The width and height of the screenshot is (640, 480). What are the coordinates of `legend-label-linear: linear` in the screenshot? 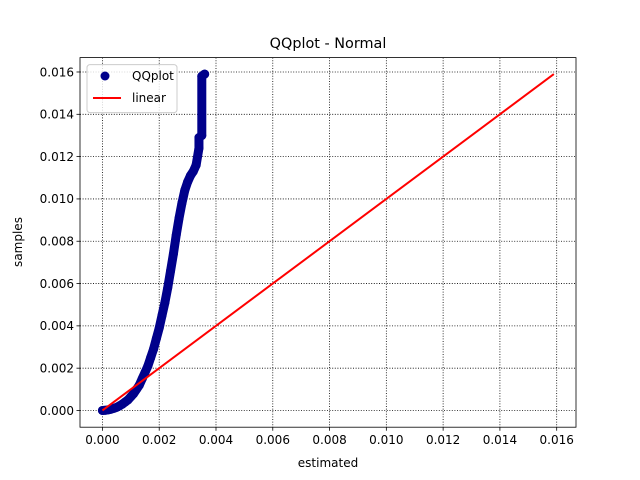 It's located at (149, 98).